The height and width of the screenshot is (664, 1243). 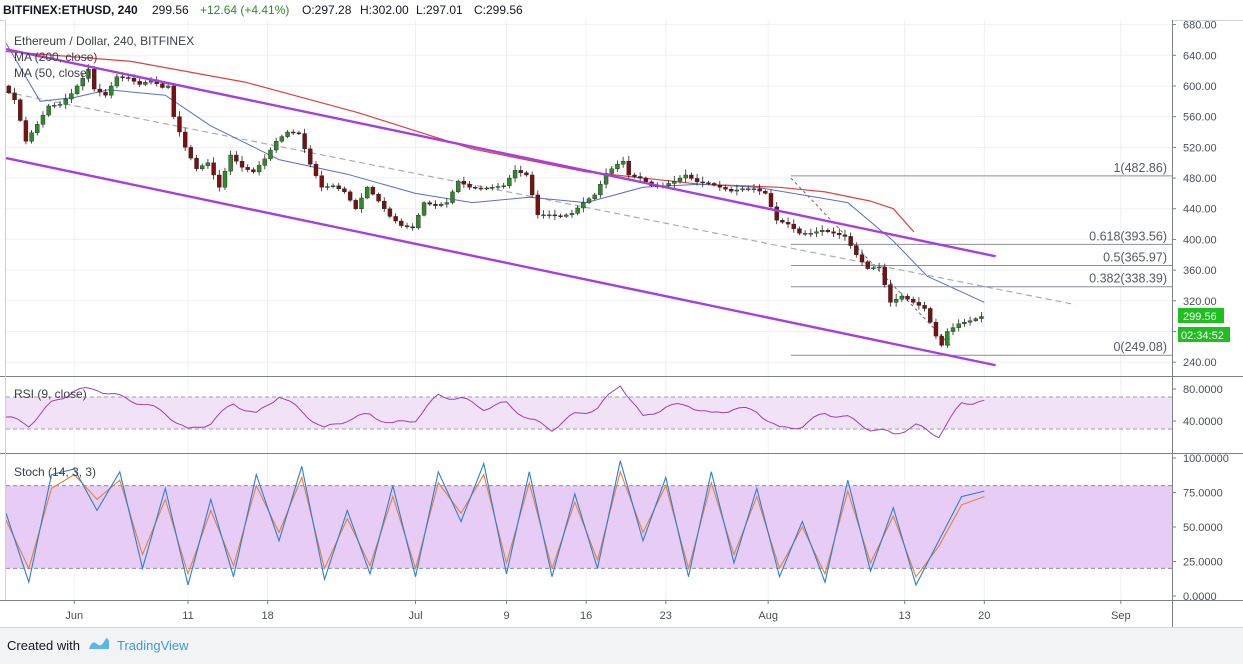 I want to click on close-label: C:299.56, so click(x=498, y=10).